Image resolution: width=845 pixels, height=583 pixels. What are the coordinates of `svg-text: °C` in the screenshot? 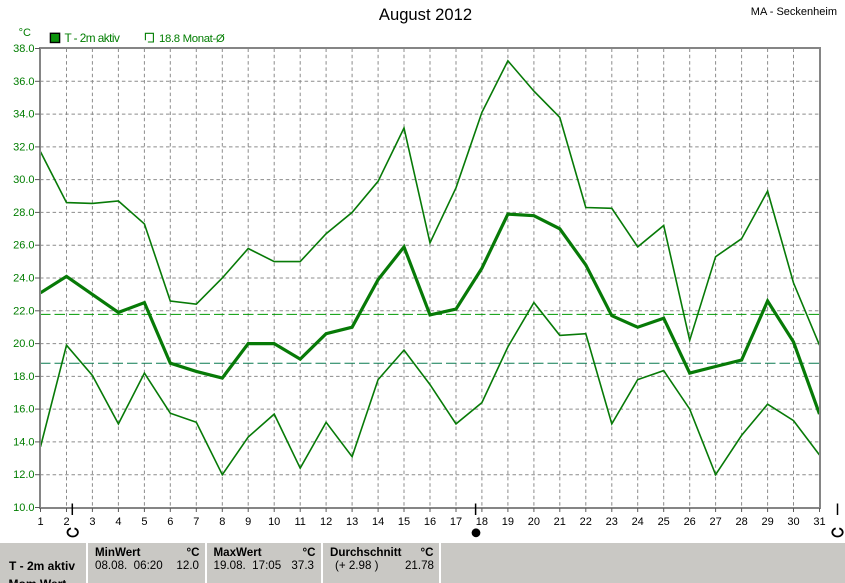 It's located at (25, 33).